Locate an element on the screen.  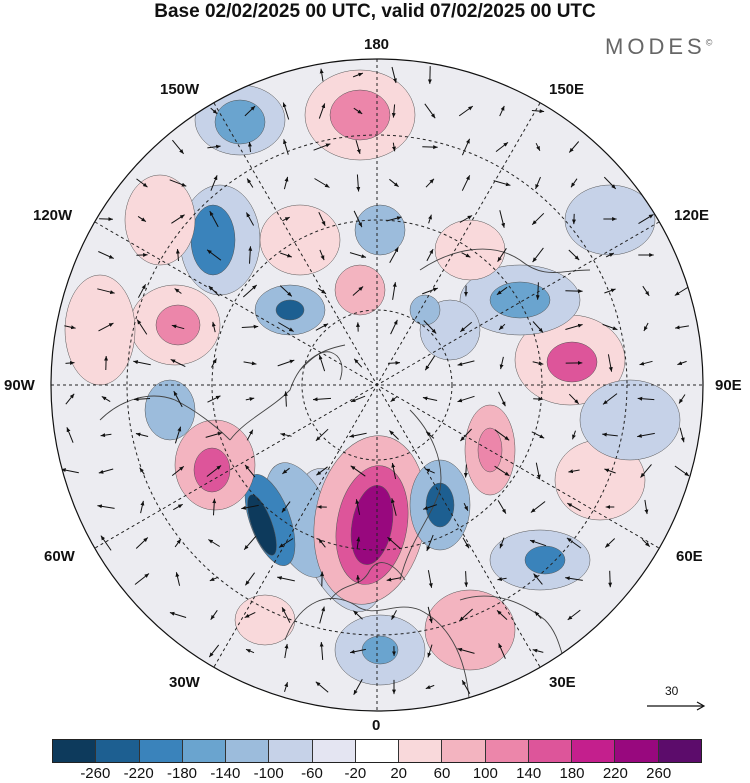
lon-label-top-left: 150W is located at coordinates (180, 89).